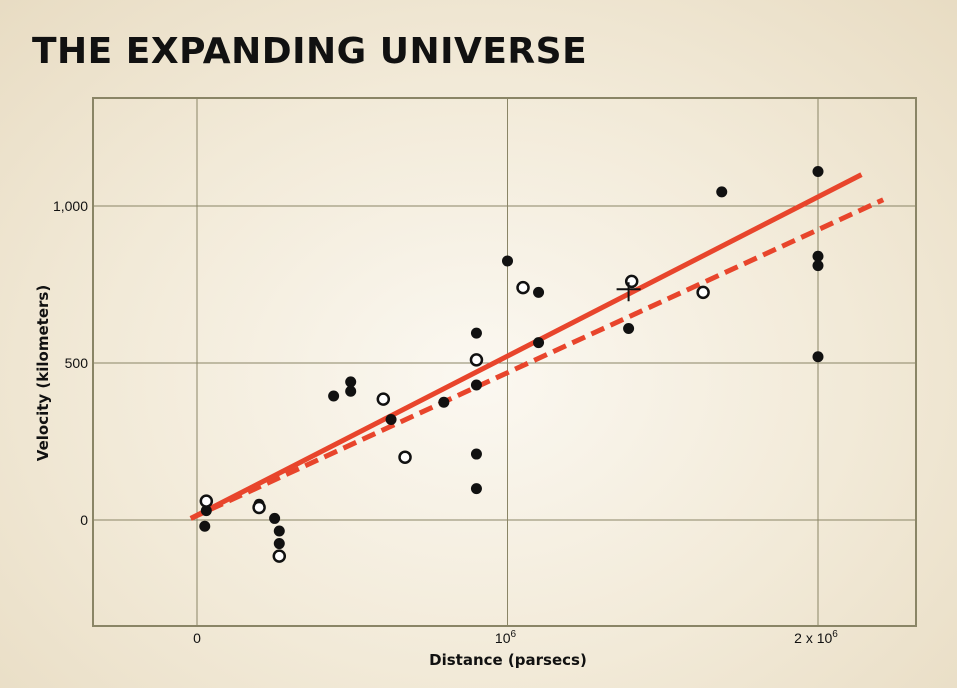 This screenshot has height=688, width=957. What do you see at coordinates (43, 373) in the screenshot?
I see `y-axis-label: Velocity (kilometers)` at bounding box center [43, 373].